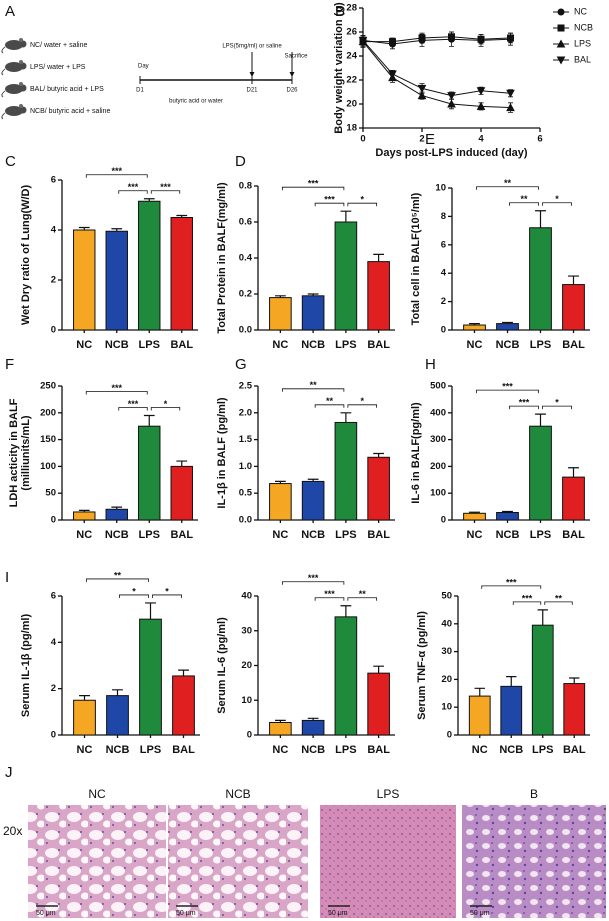 Image resolution: width=609 pixels, height=921 pixels. I want to click on y-tick-label: 28, so click(351, 8).